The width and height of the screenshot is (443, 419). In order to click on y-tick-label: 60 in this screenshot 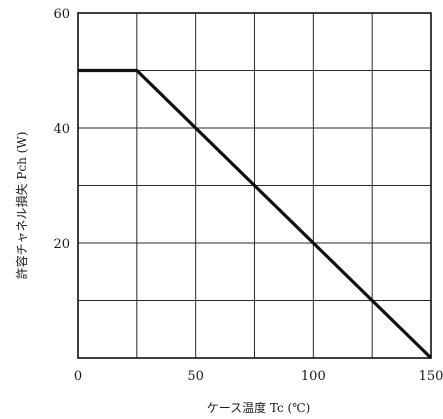, I will do `click(61, 14)`.